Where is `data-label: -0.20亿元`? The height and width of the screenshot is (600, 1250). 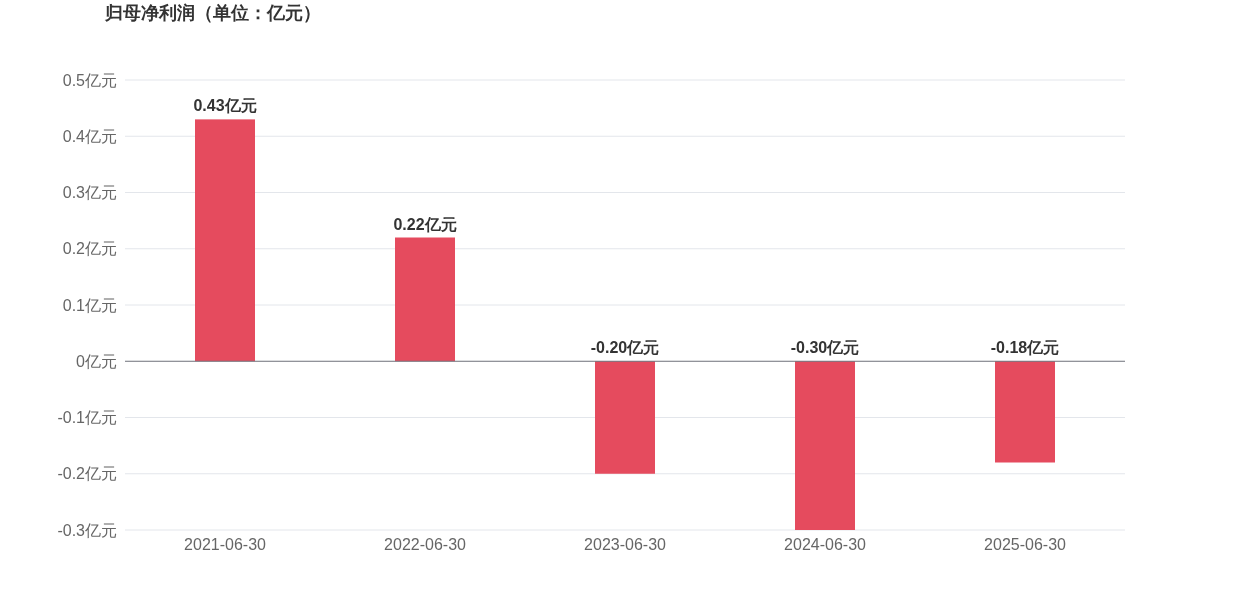
data-label: -0.20亿元 is located at coordinates (625, 348).